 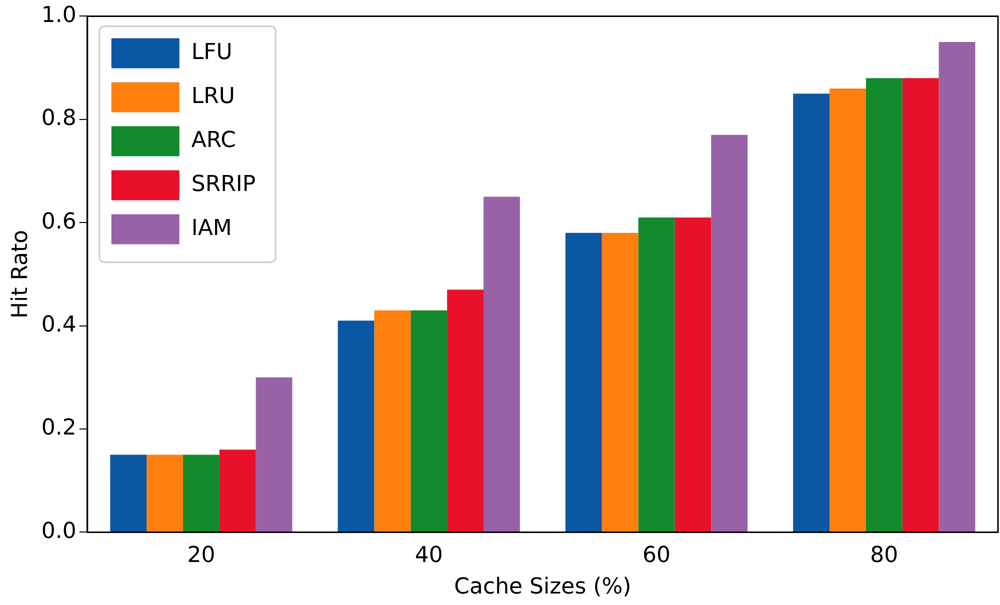 I want to click on x-tick-label: 40, so click(x=428, y=555).